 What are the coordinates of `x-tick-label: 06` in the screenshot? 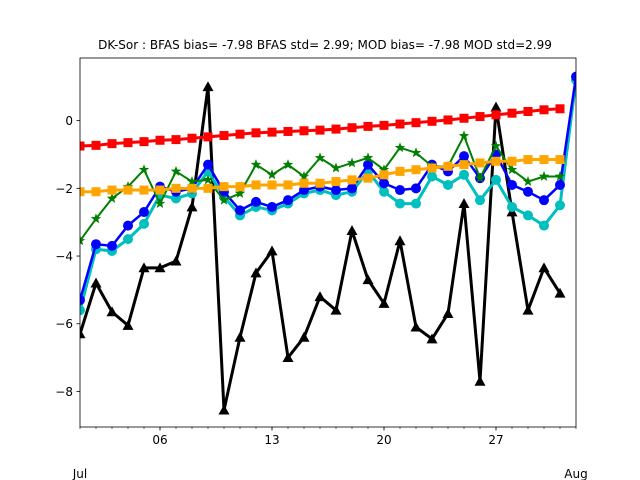 It's located at (159, 440).